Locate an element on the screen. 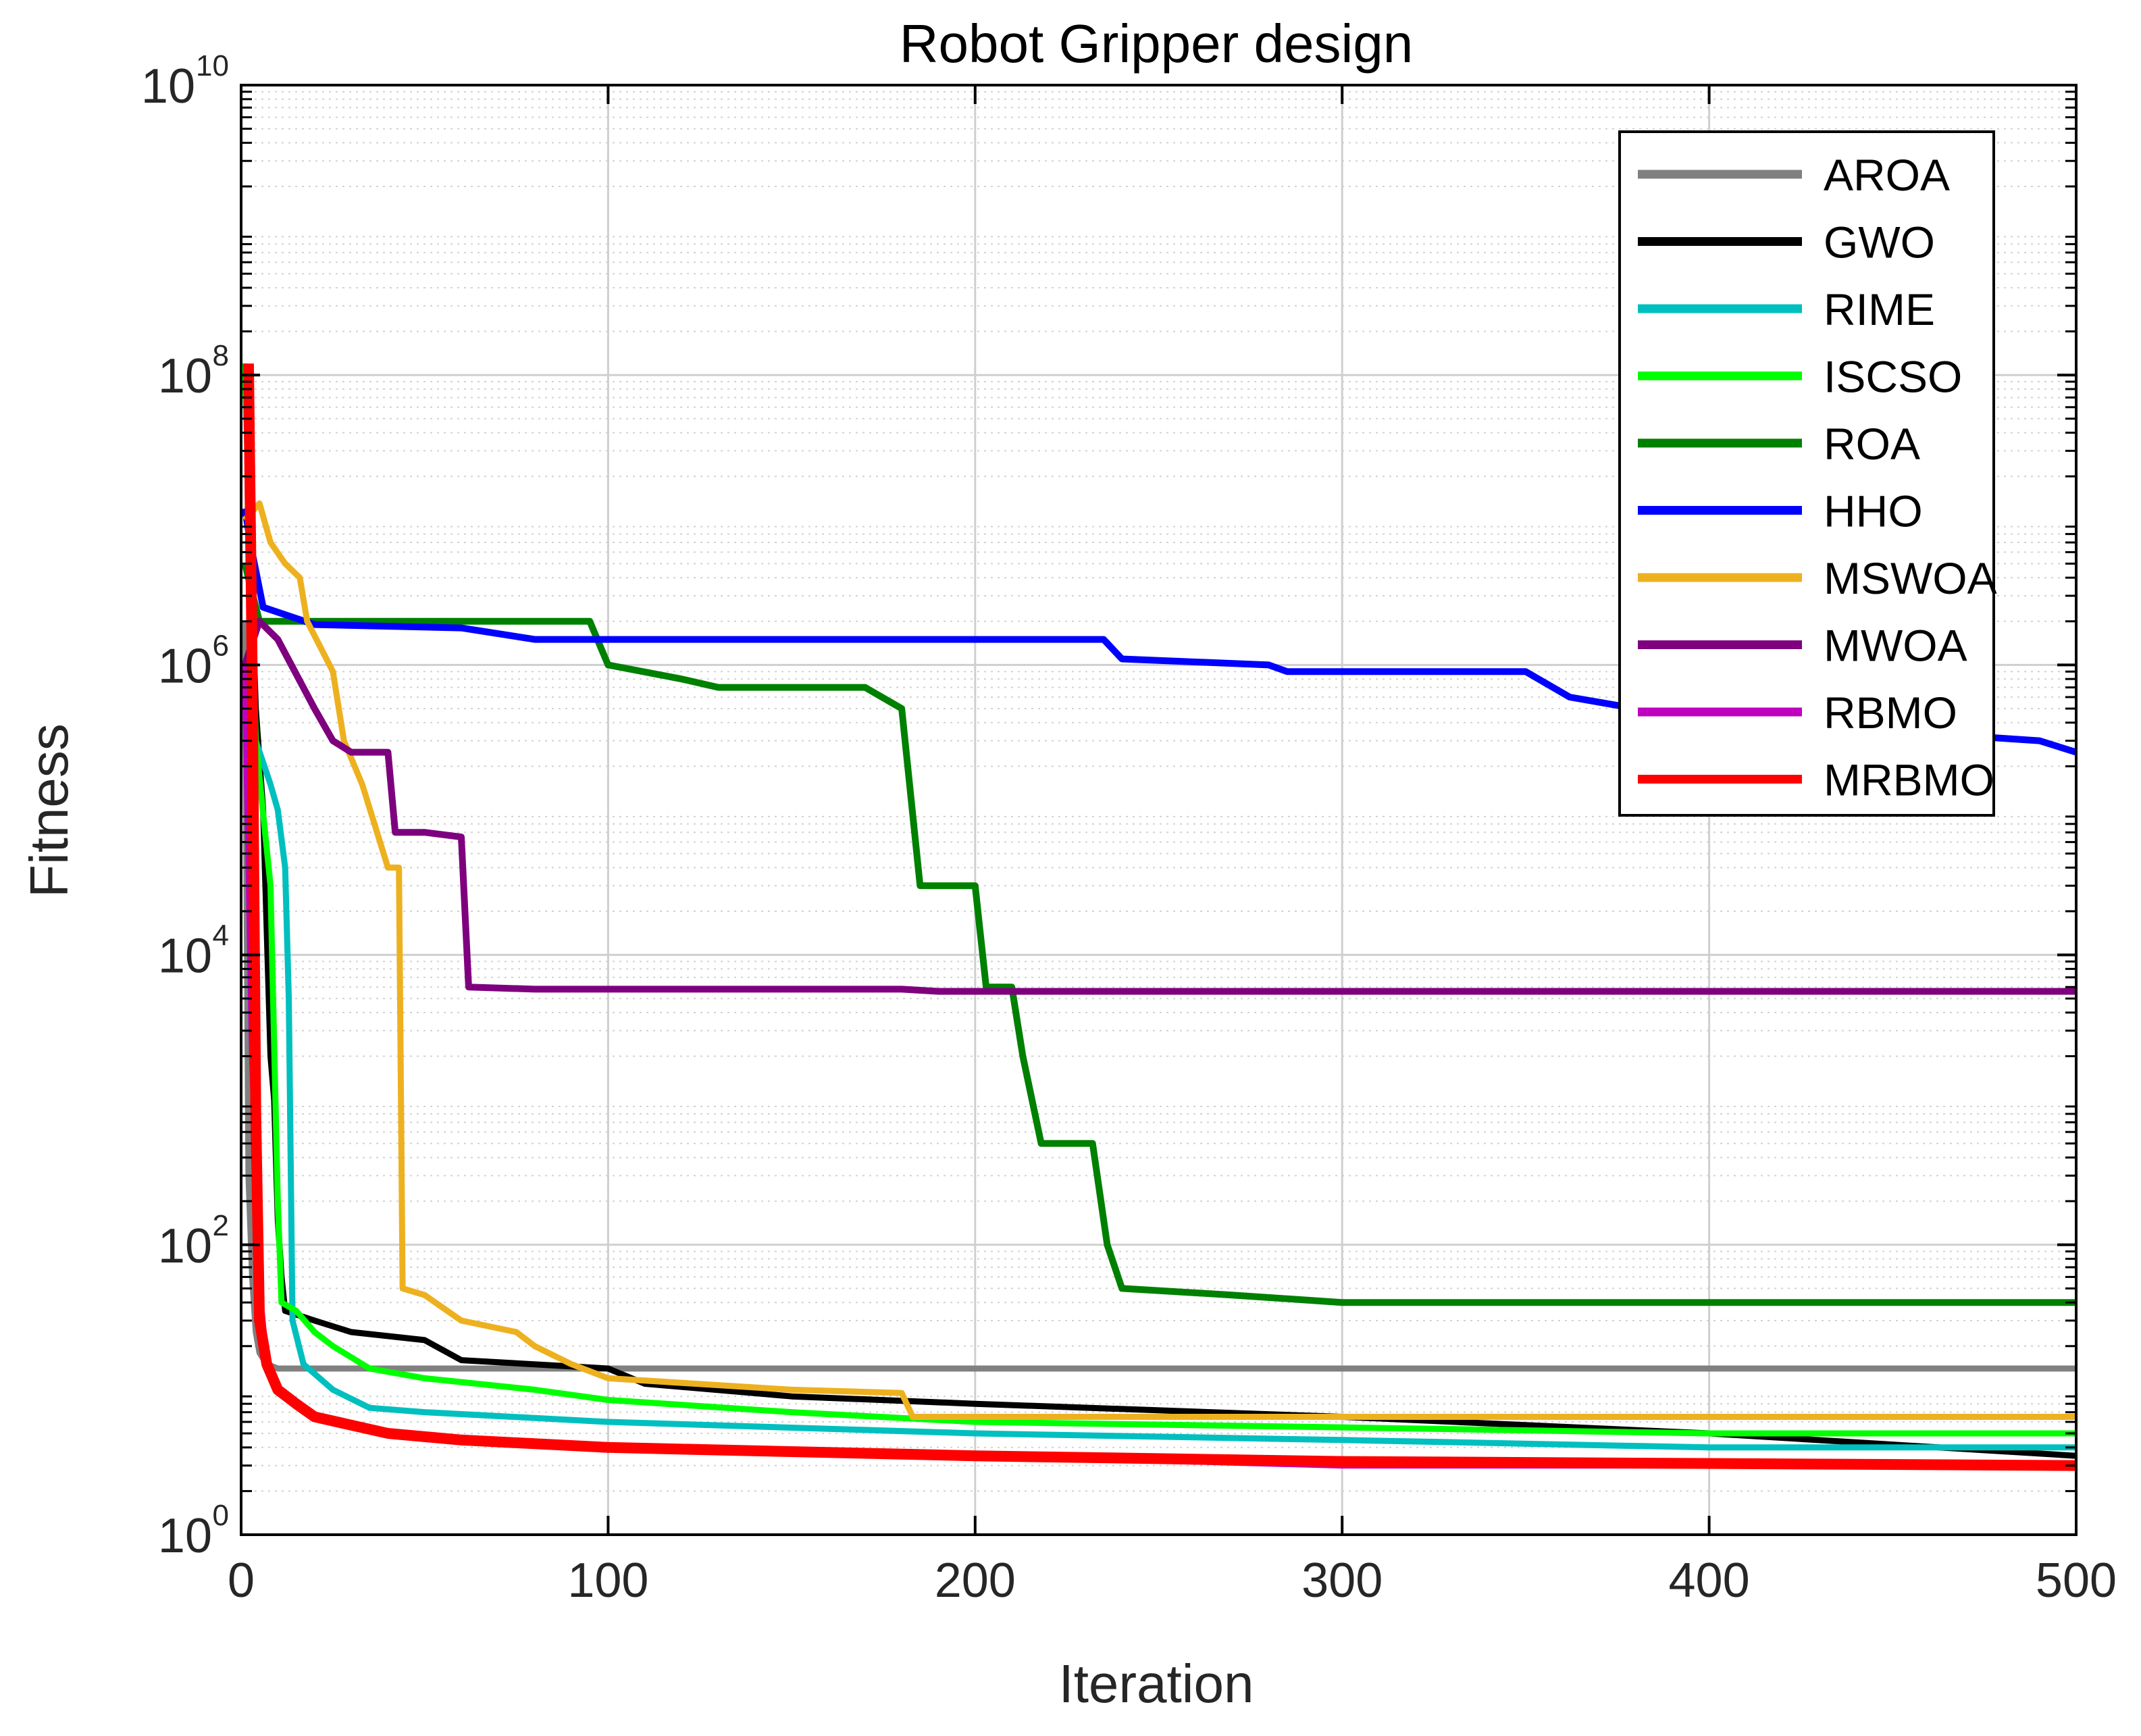 The width and height of the screenshot is (2141, 1736). legend-label-mrbmo: MRBMO is located at coordinates (1909, 780).